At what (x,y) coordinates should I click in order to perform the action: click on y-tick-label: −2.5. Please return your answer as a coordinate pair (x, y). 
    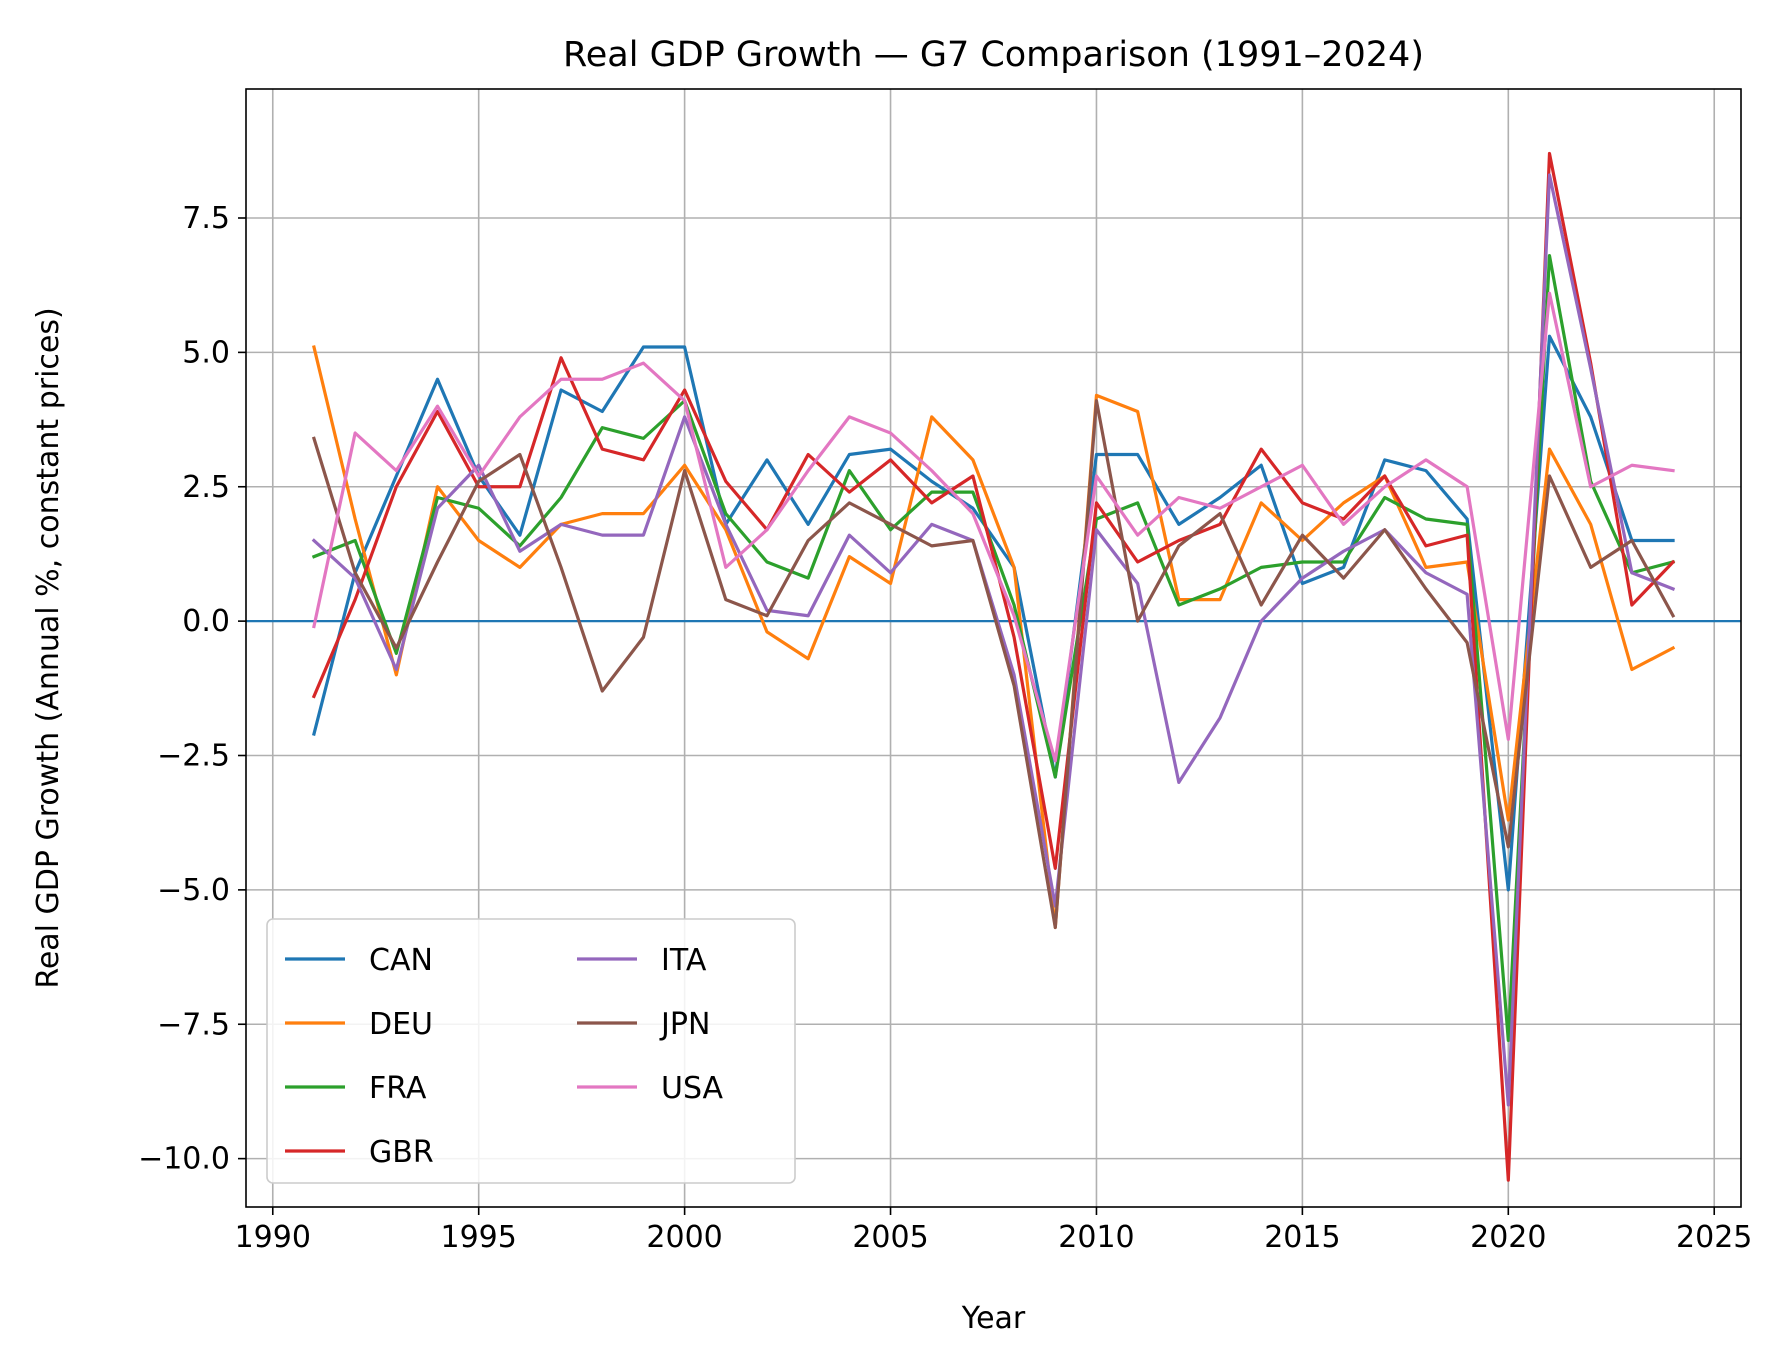
    Looking at the image, I should click on (193, 756).